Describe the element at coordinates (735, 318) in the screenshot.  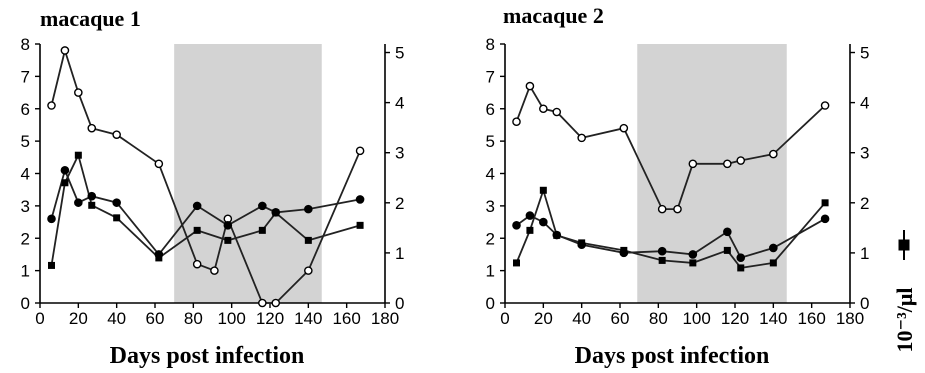
I see `x-tick-label: 120` at that location.